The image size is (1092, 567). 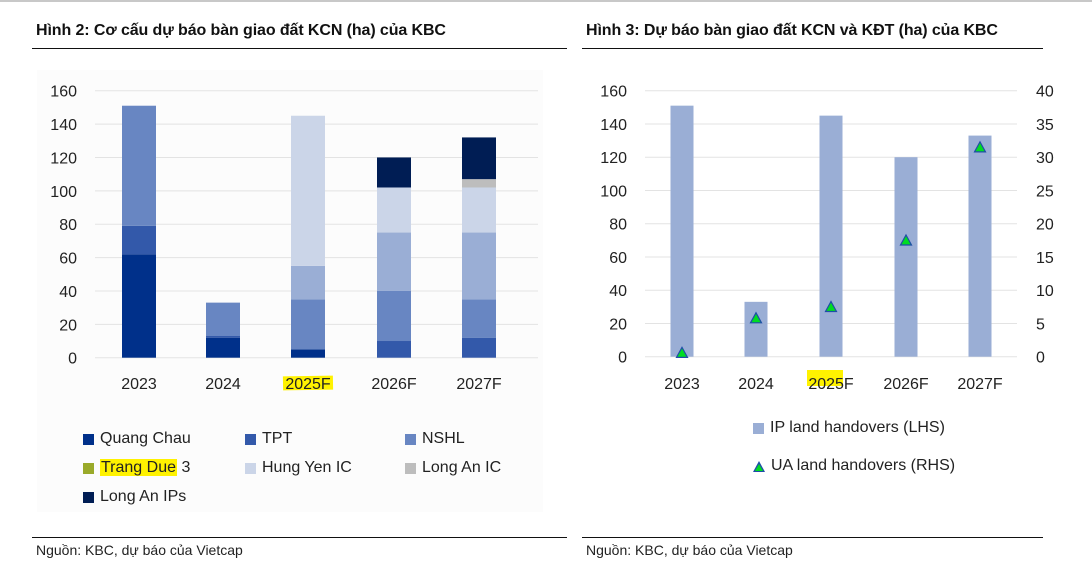 I want to click on legend-item: TPT, so click(x=268, y=439).